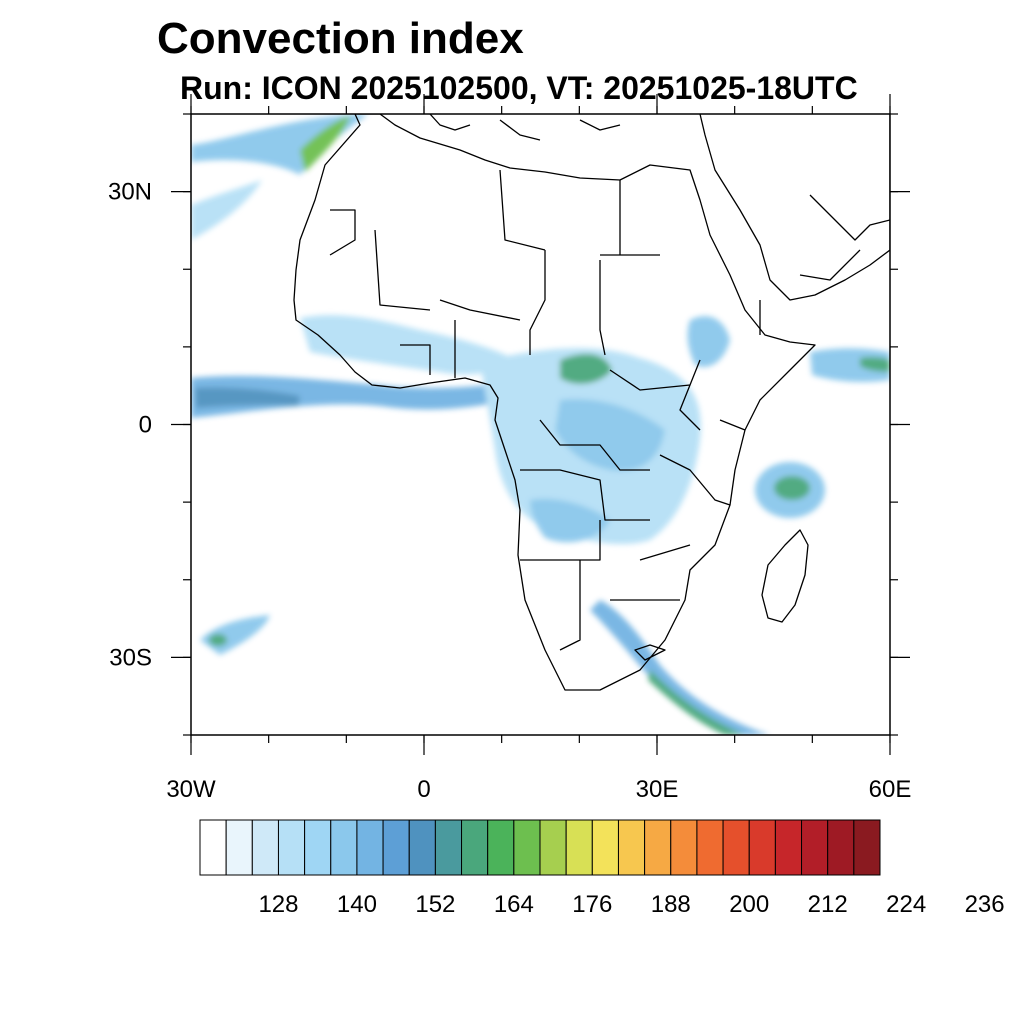 The width and height of the screenshot is (1024, 1024). Describe the element at coordinates (890, 789) in the screenshot. I see `lon-tick-label: 60E` at that location.